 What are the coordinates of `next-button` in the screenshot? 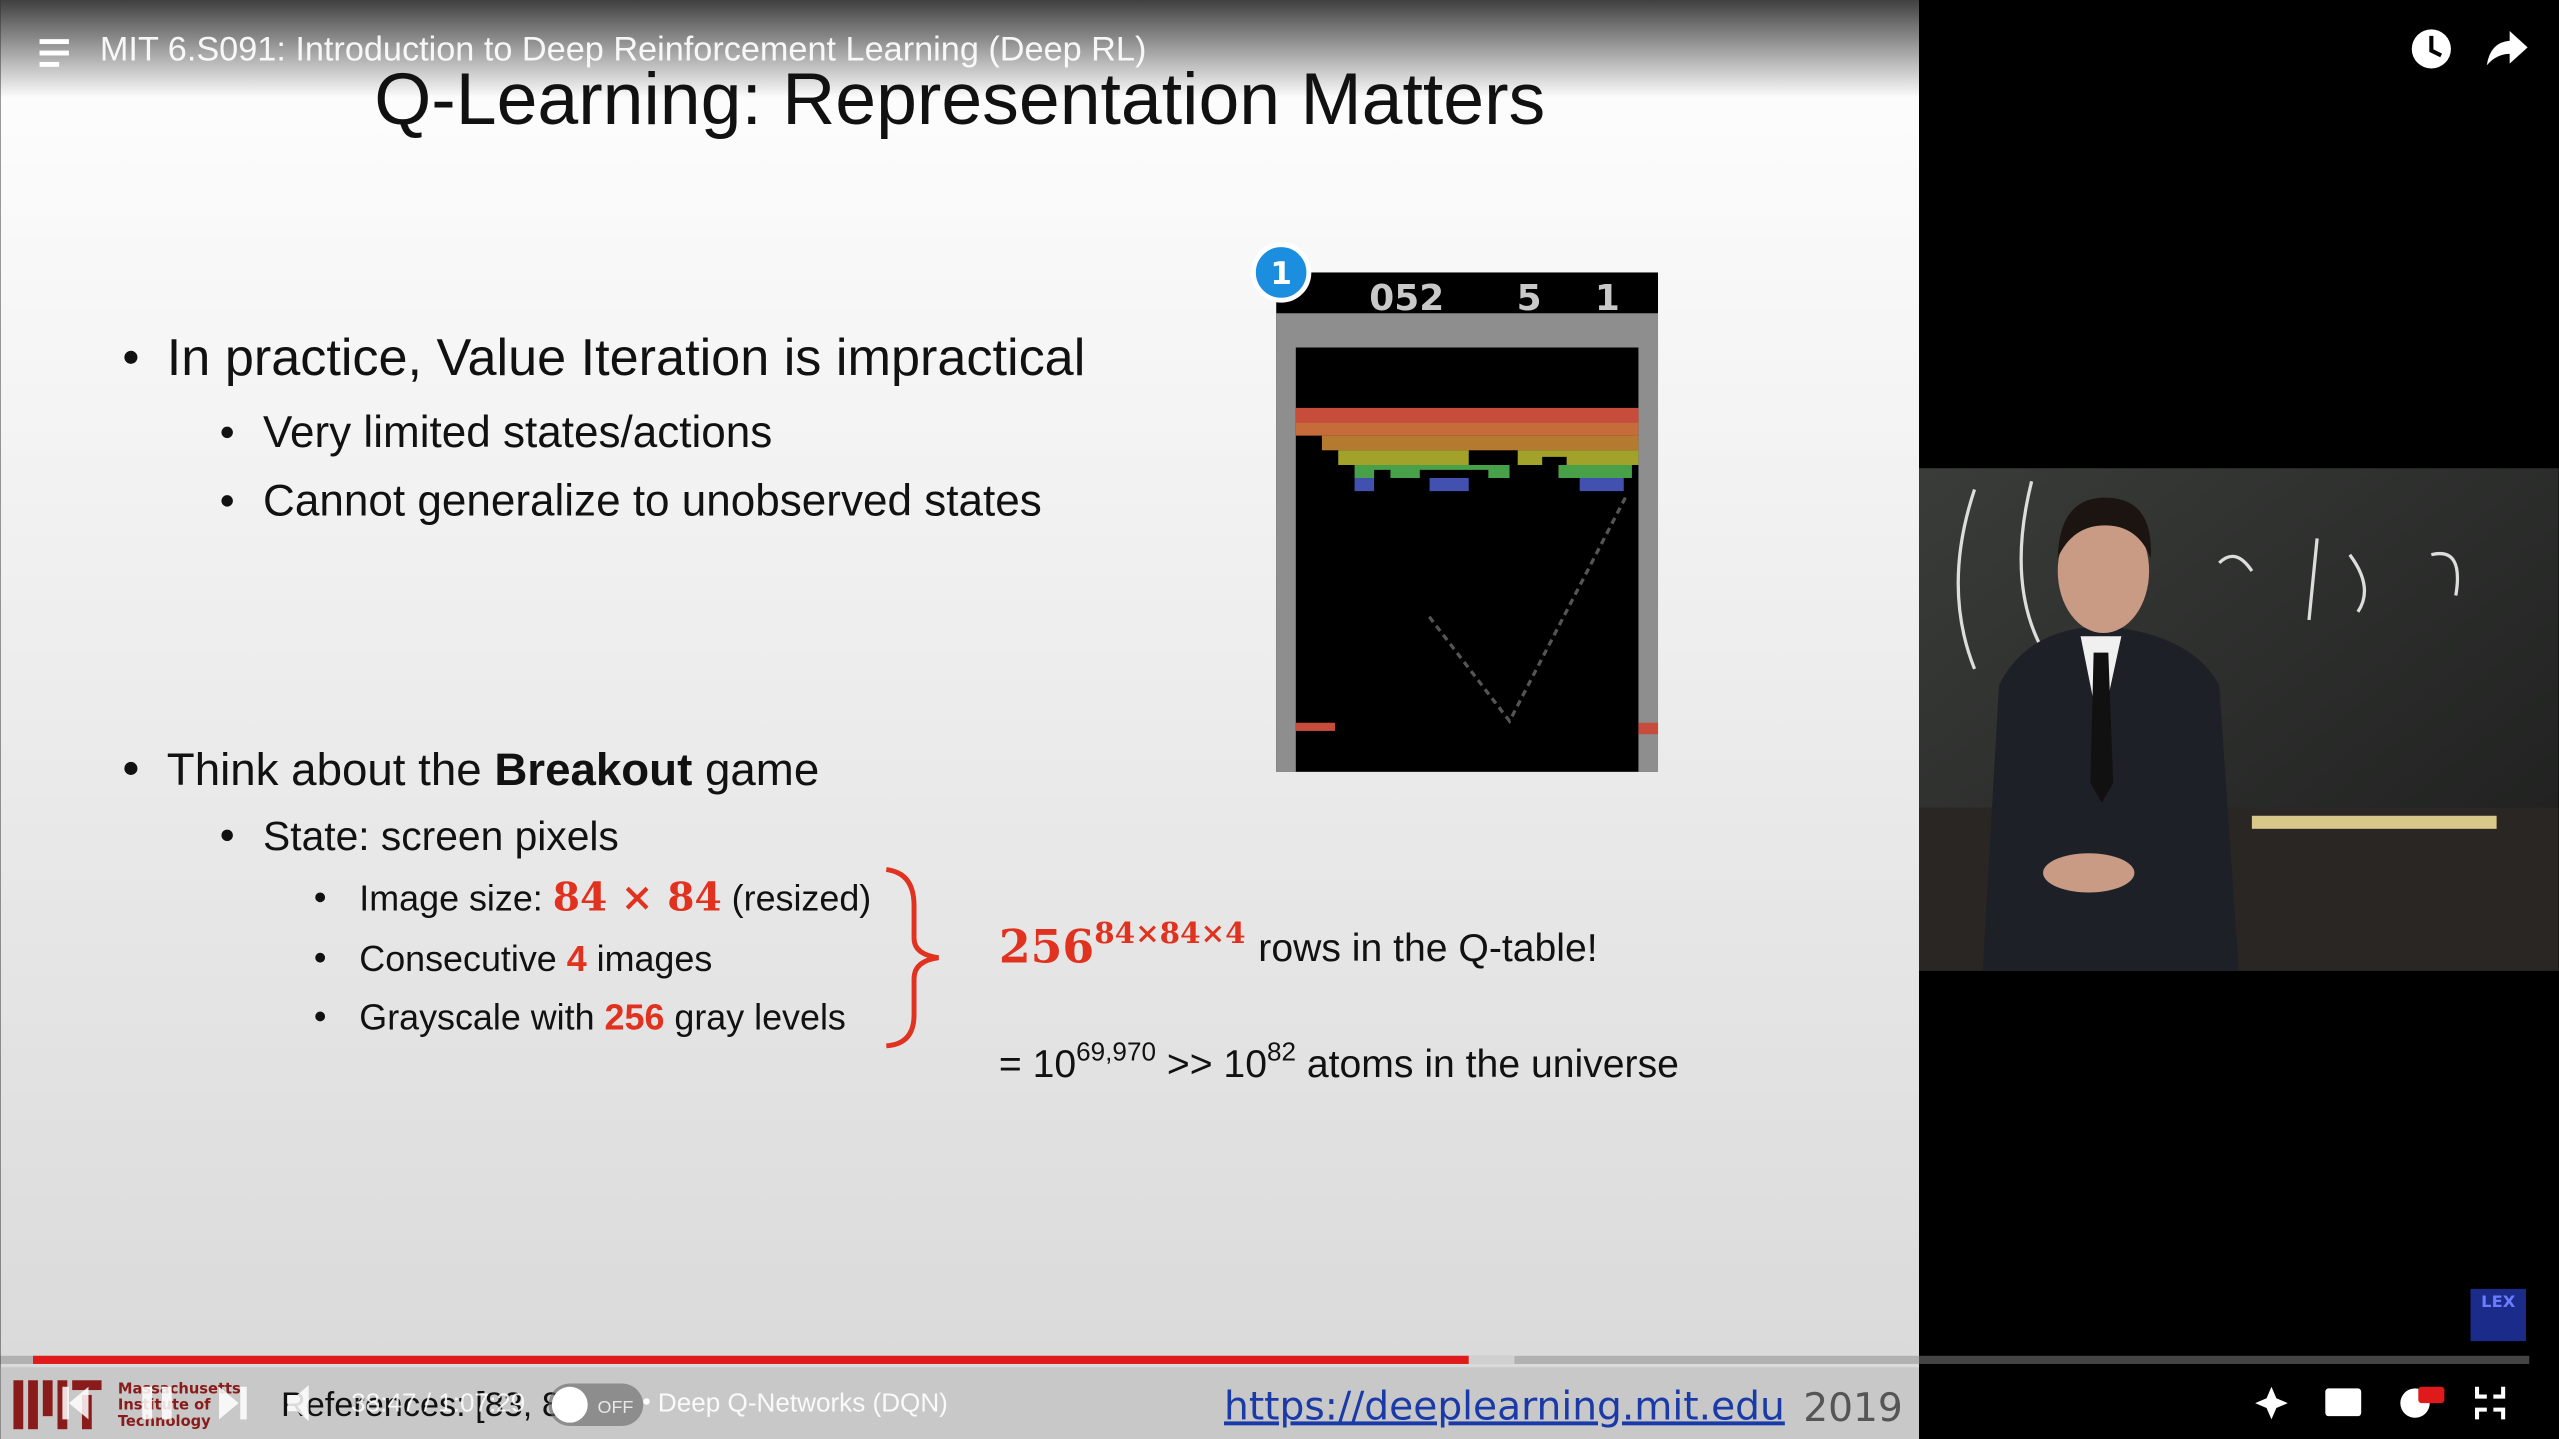 It's located at (233, 1403).